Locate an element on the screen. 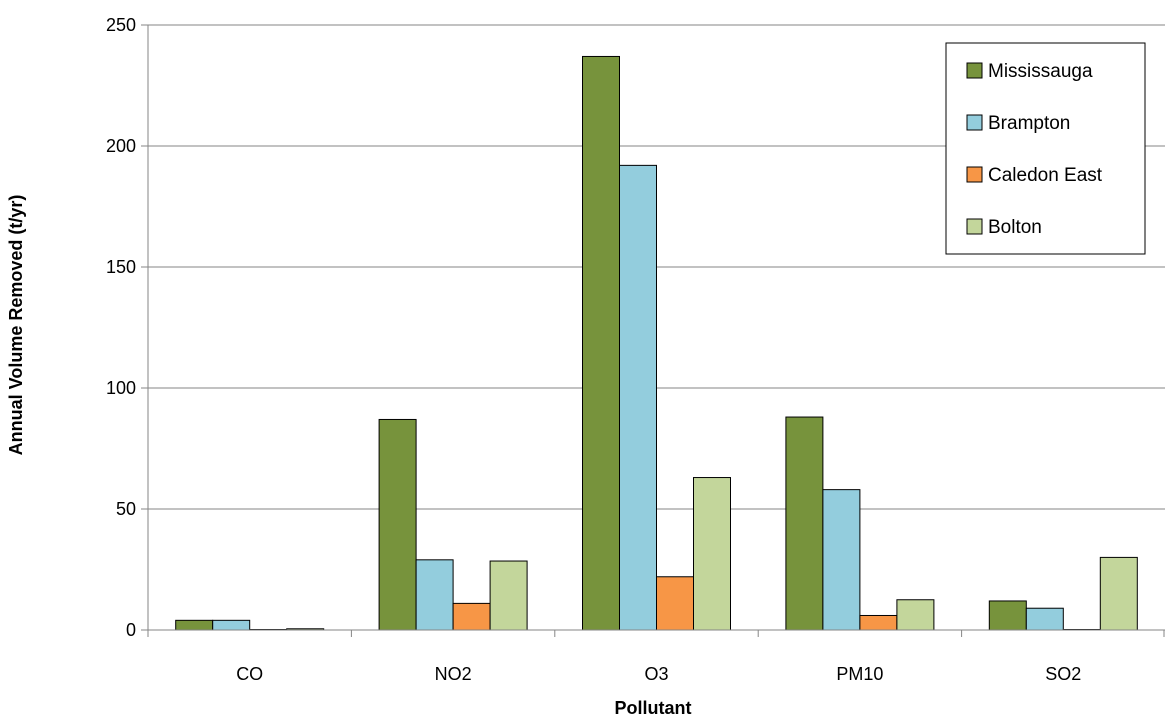 The height and width of the screenshot is (724, 1165). y-tick-label: 150 is located at coordinates (121, 267).